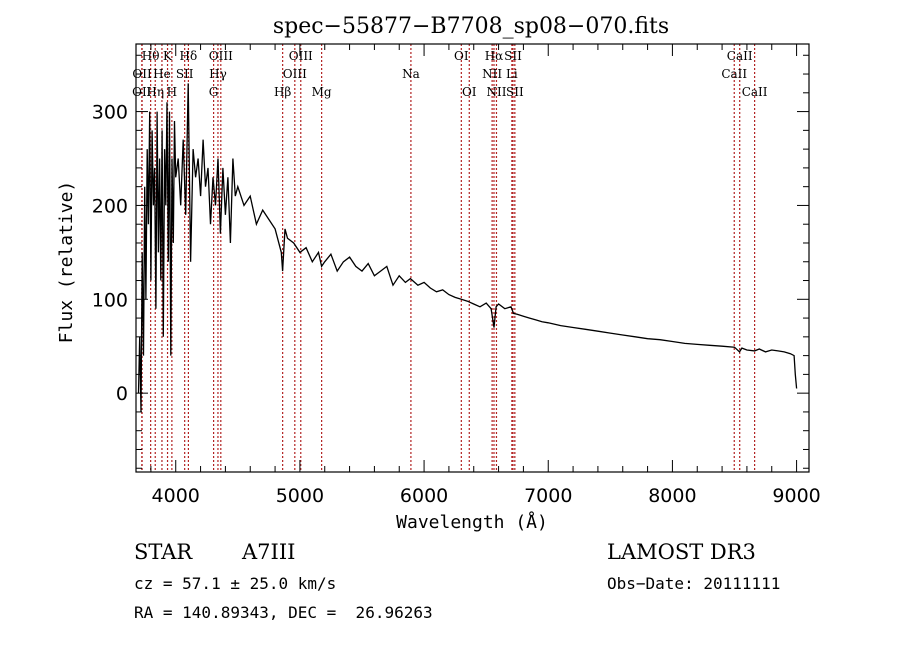 Image resolution: width=900 pixels, height=649 pixels. I want to click on x-tick-labels: 4000 5000 6000 7000 8000 9000, so click(486, 496).